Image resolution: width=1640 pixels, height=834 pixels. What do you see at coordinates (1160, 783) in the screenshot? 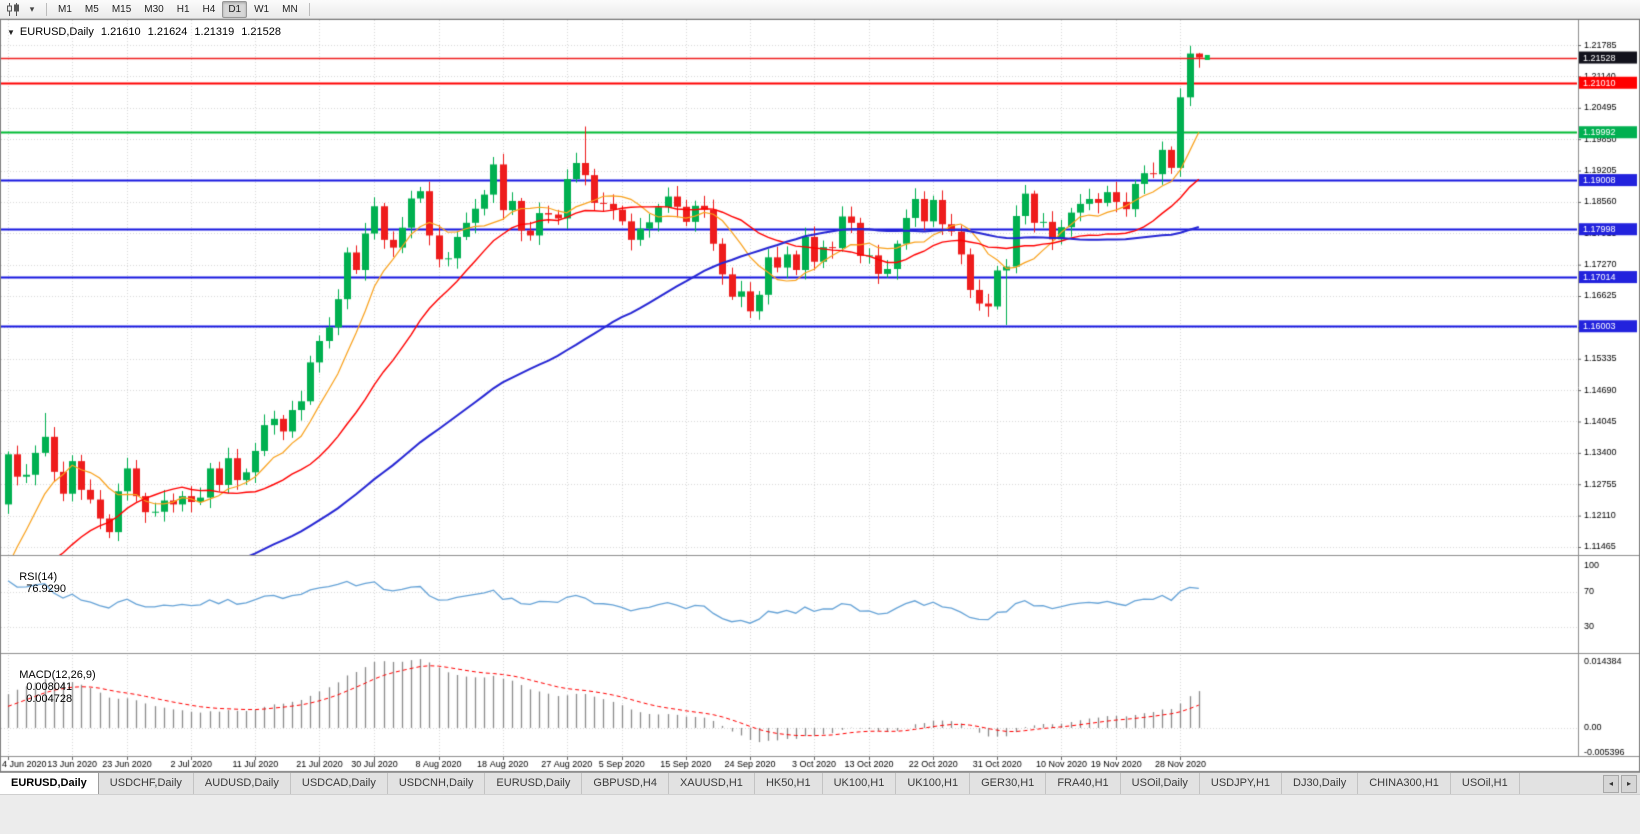
I see `chart-tab-usoil-daily: USOil,Daily` at bounding box center [1160, 783].